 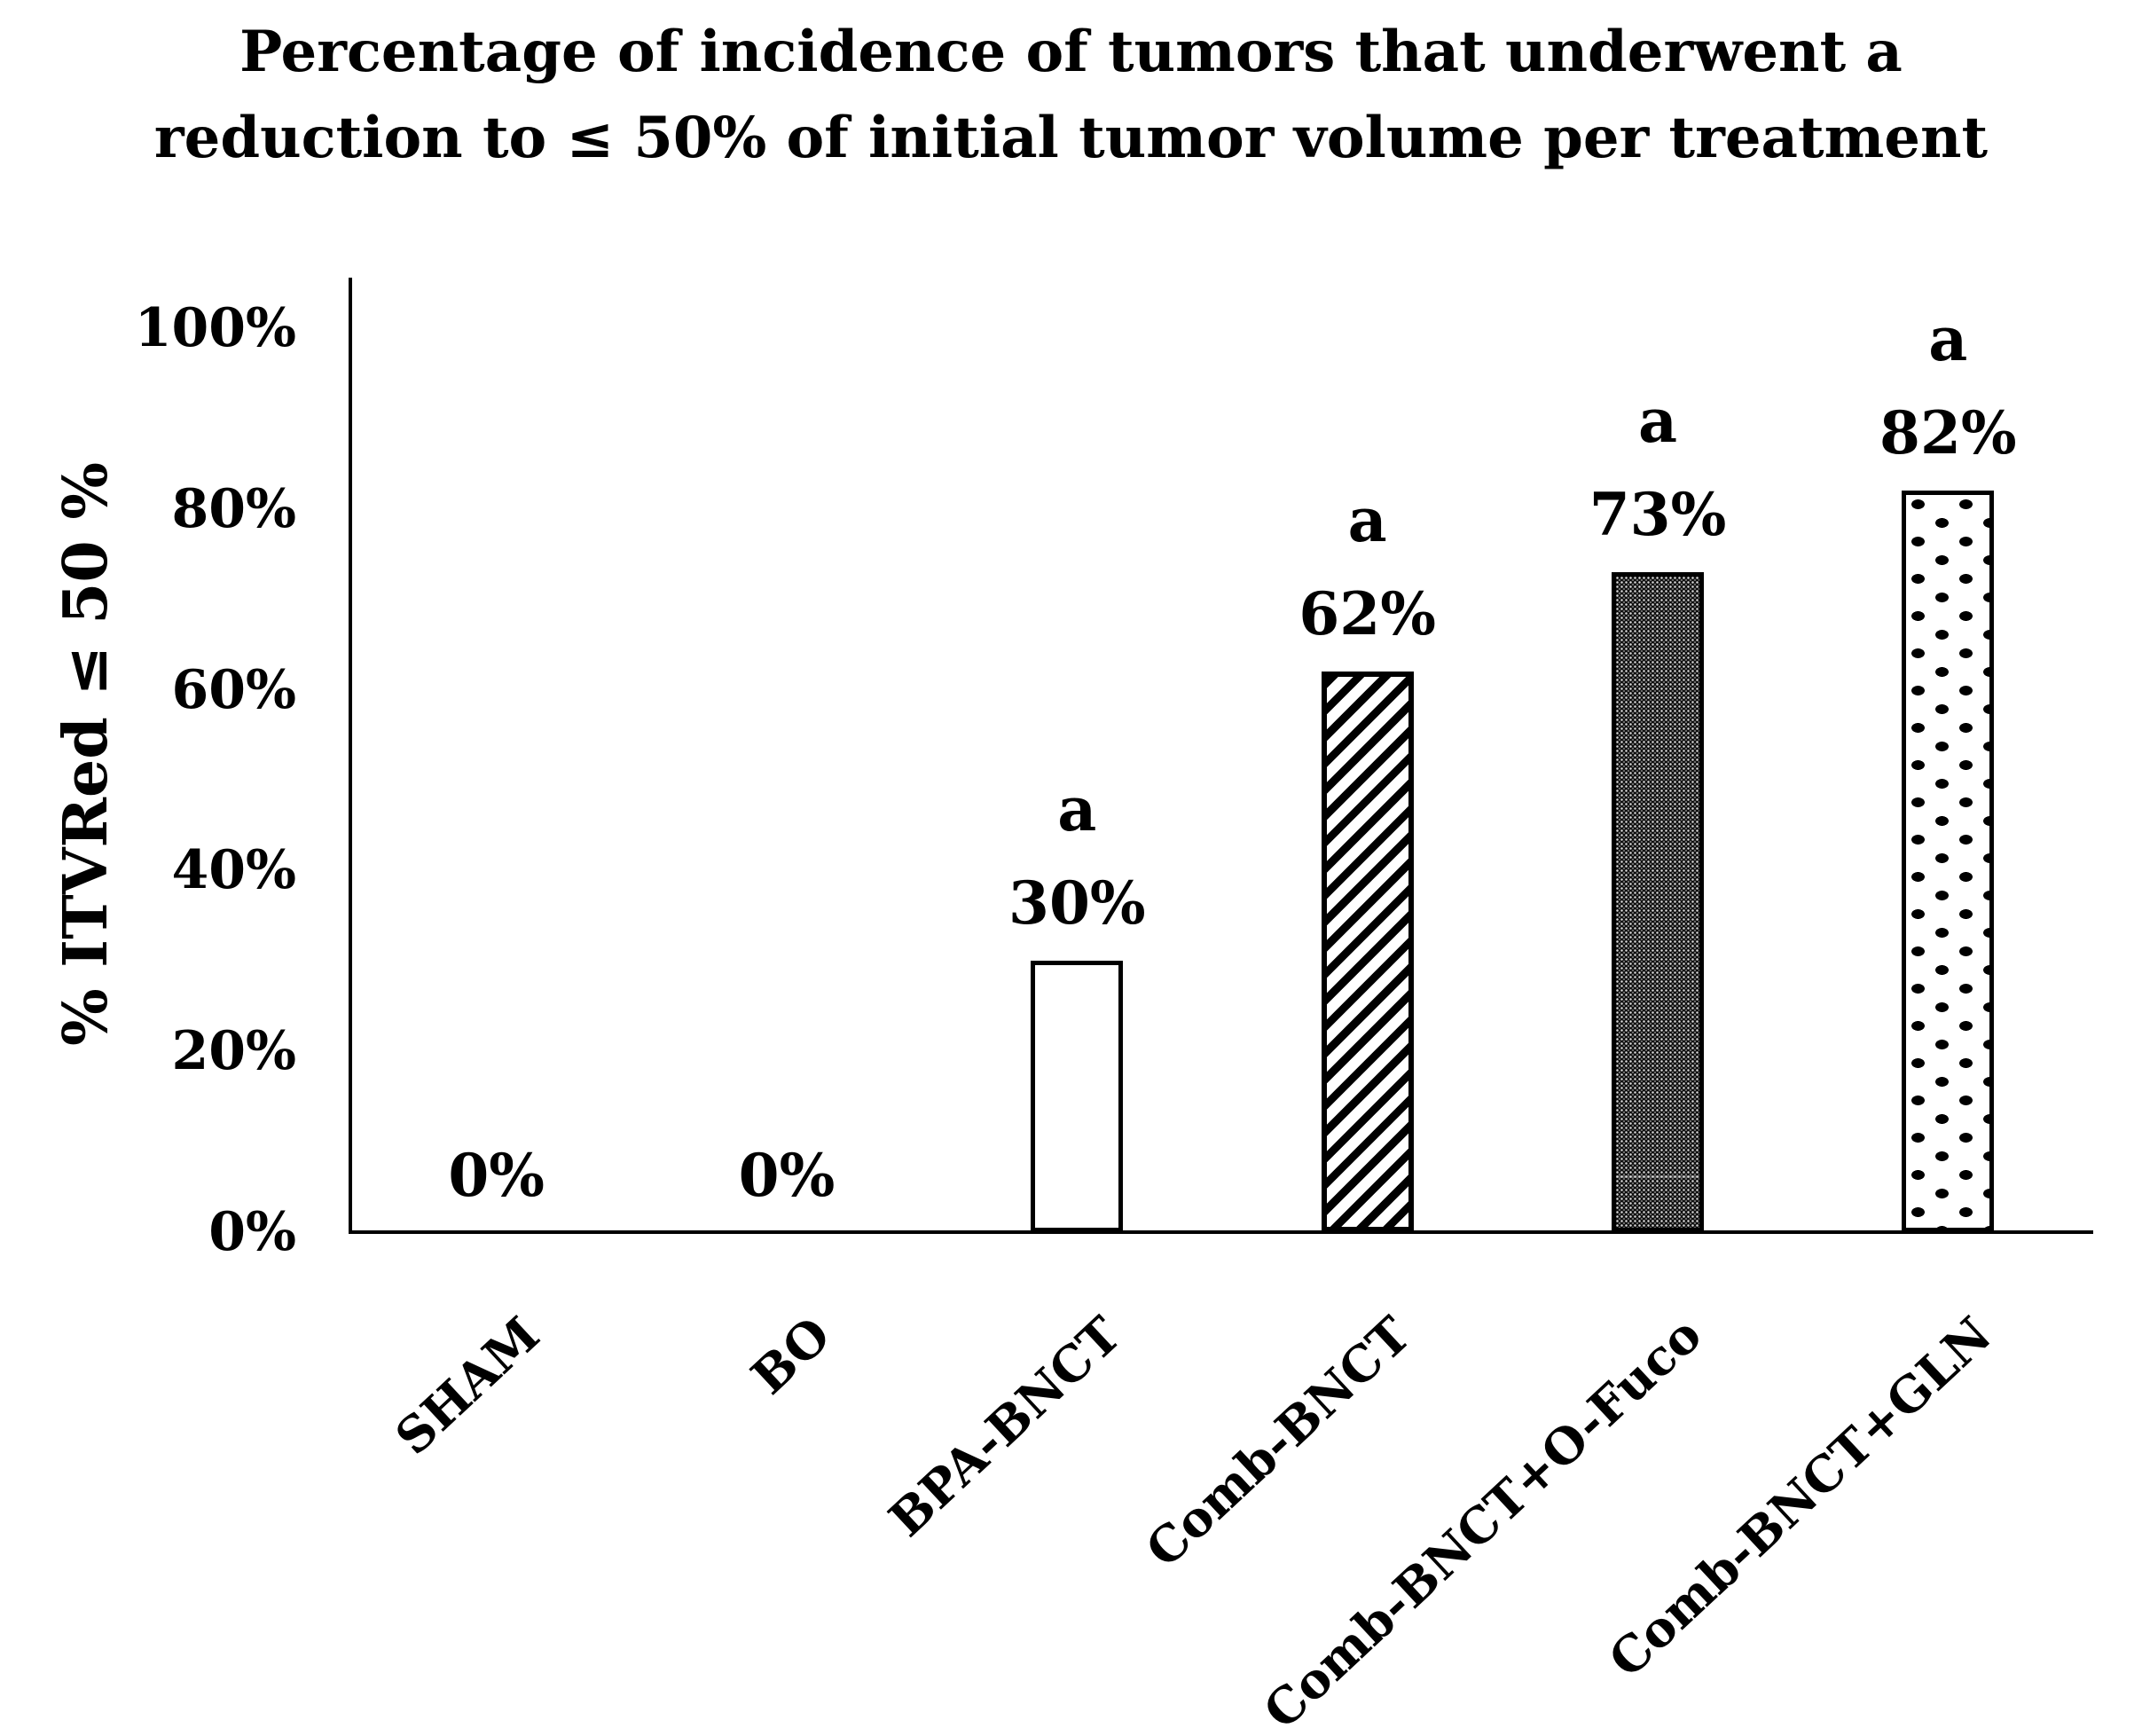 I want to click on significance-annotation-comb-bnct-o-fuco: a, so click(x=1657, y=422).